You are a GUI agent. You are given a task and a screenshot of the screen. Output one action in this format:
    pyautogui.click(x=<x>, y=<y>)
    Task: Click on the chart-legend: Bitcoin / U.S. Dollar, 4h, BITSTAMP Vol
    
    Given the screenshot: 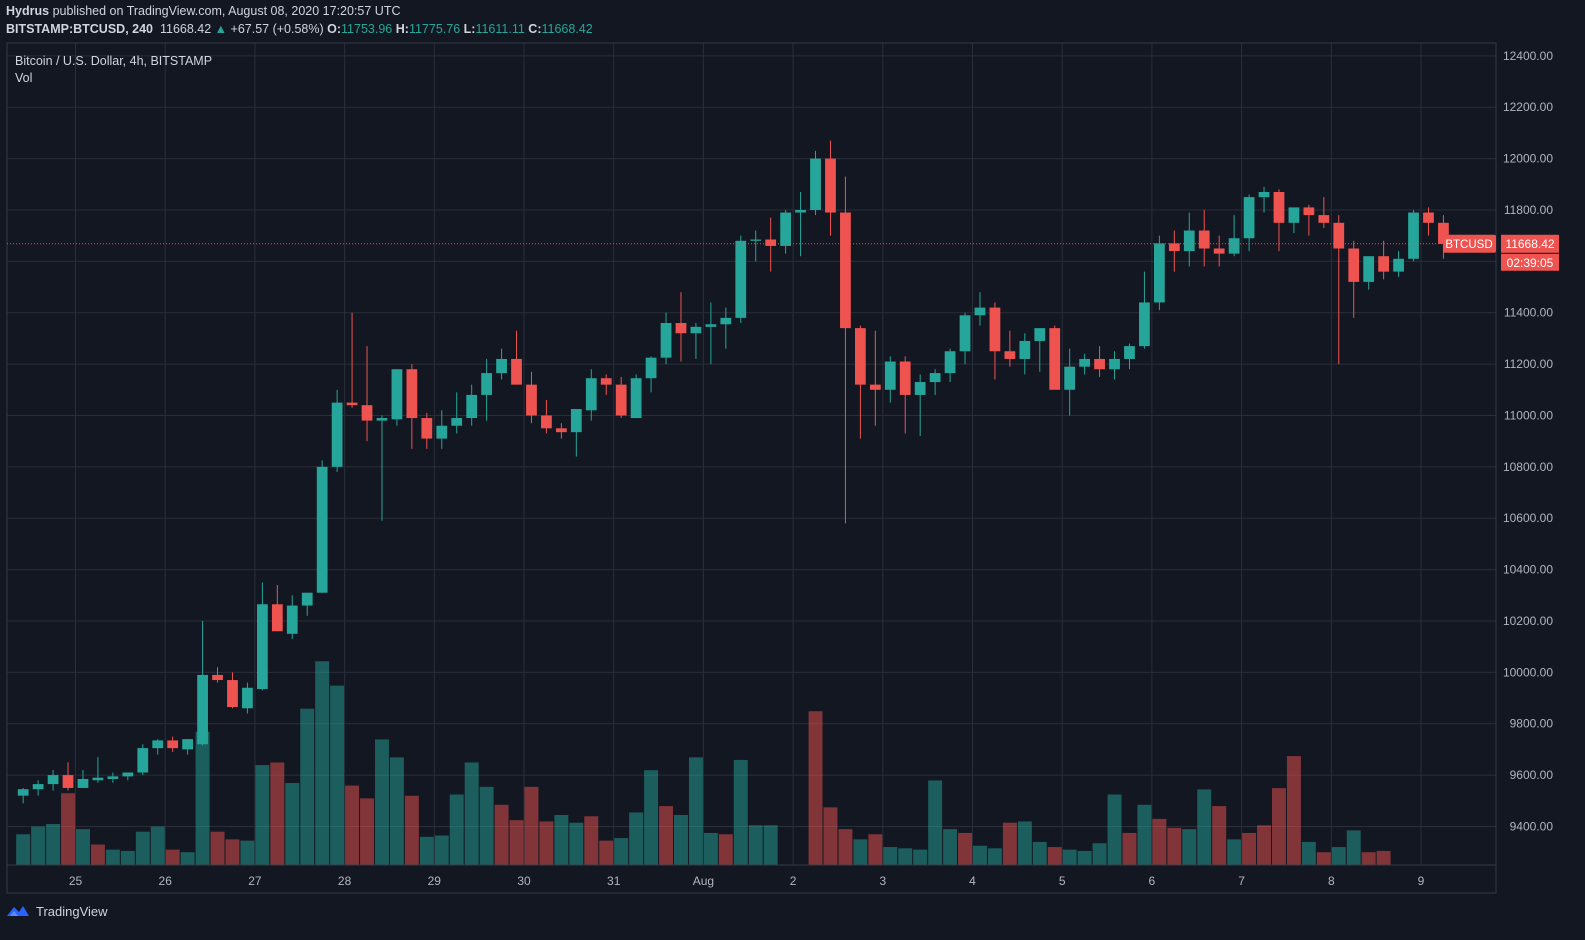 What is the action you would take?
    pyautogui.click(x=113, y=70)
    